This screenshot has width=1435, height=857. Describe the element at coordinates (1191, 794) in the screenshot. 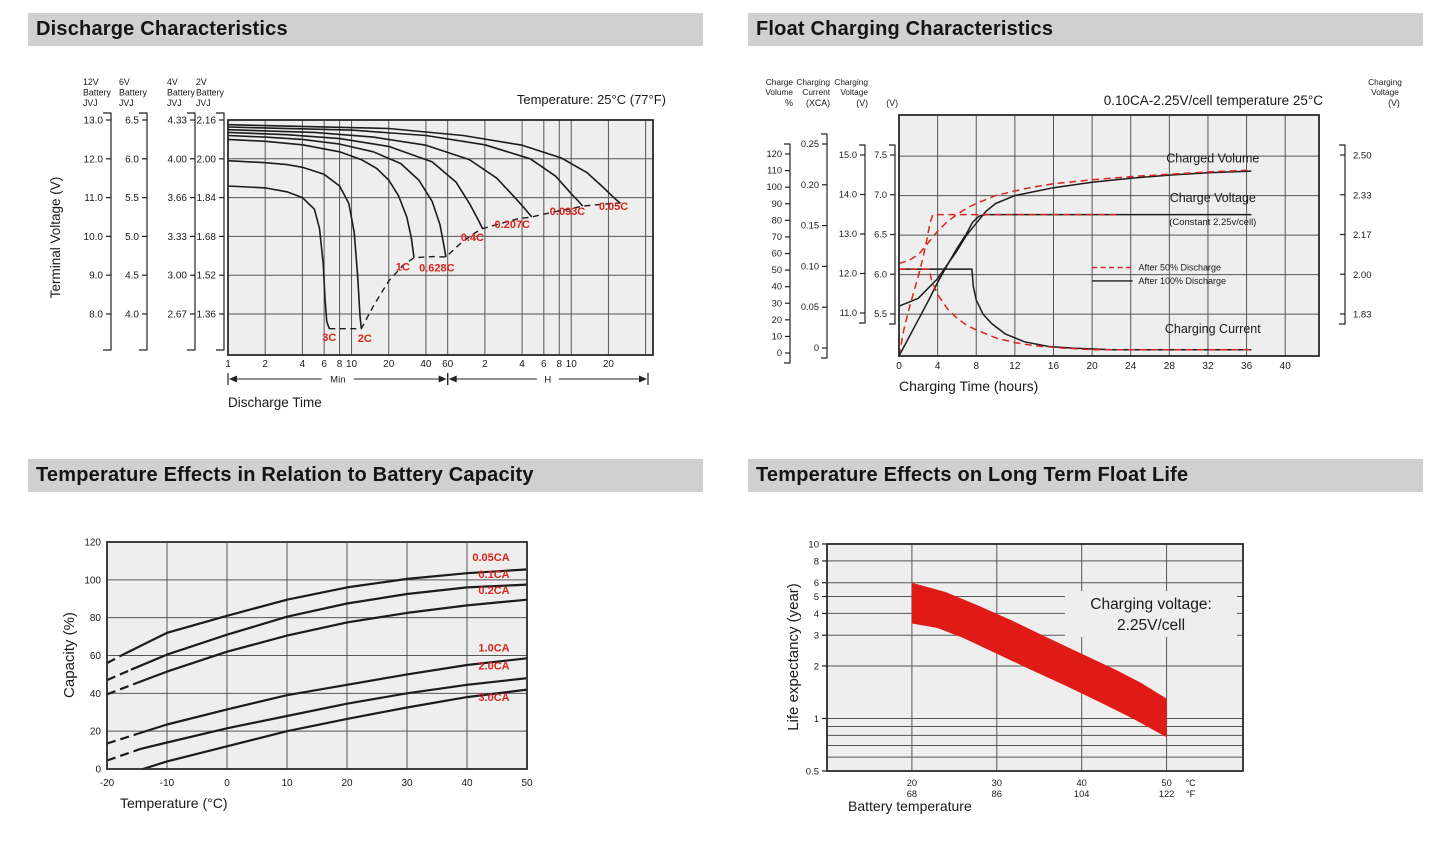

I see `x-unit-fahrenheit: °F` at that location.